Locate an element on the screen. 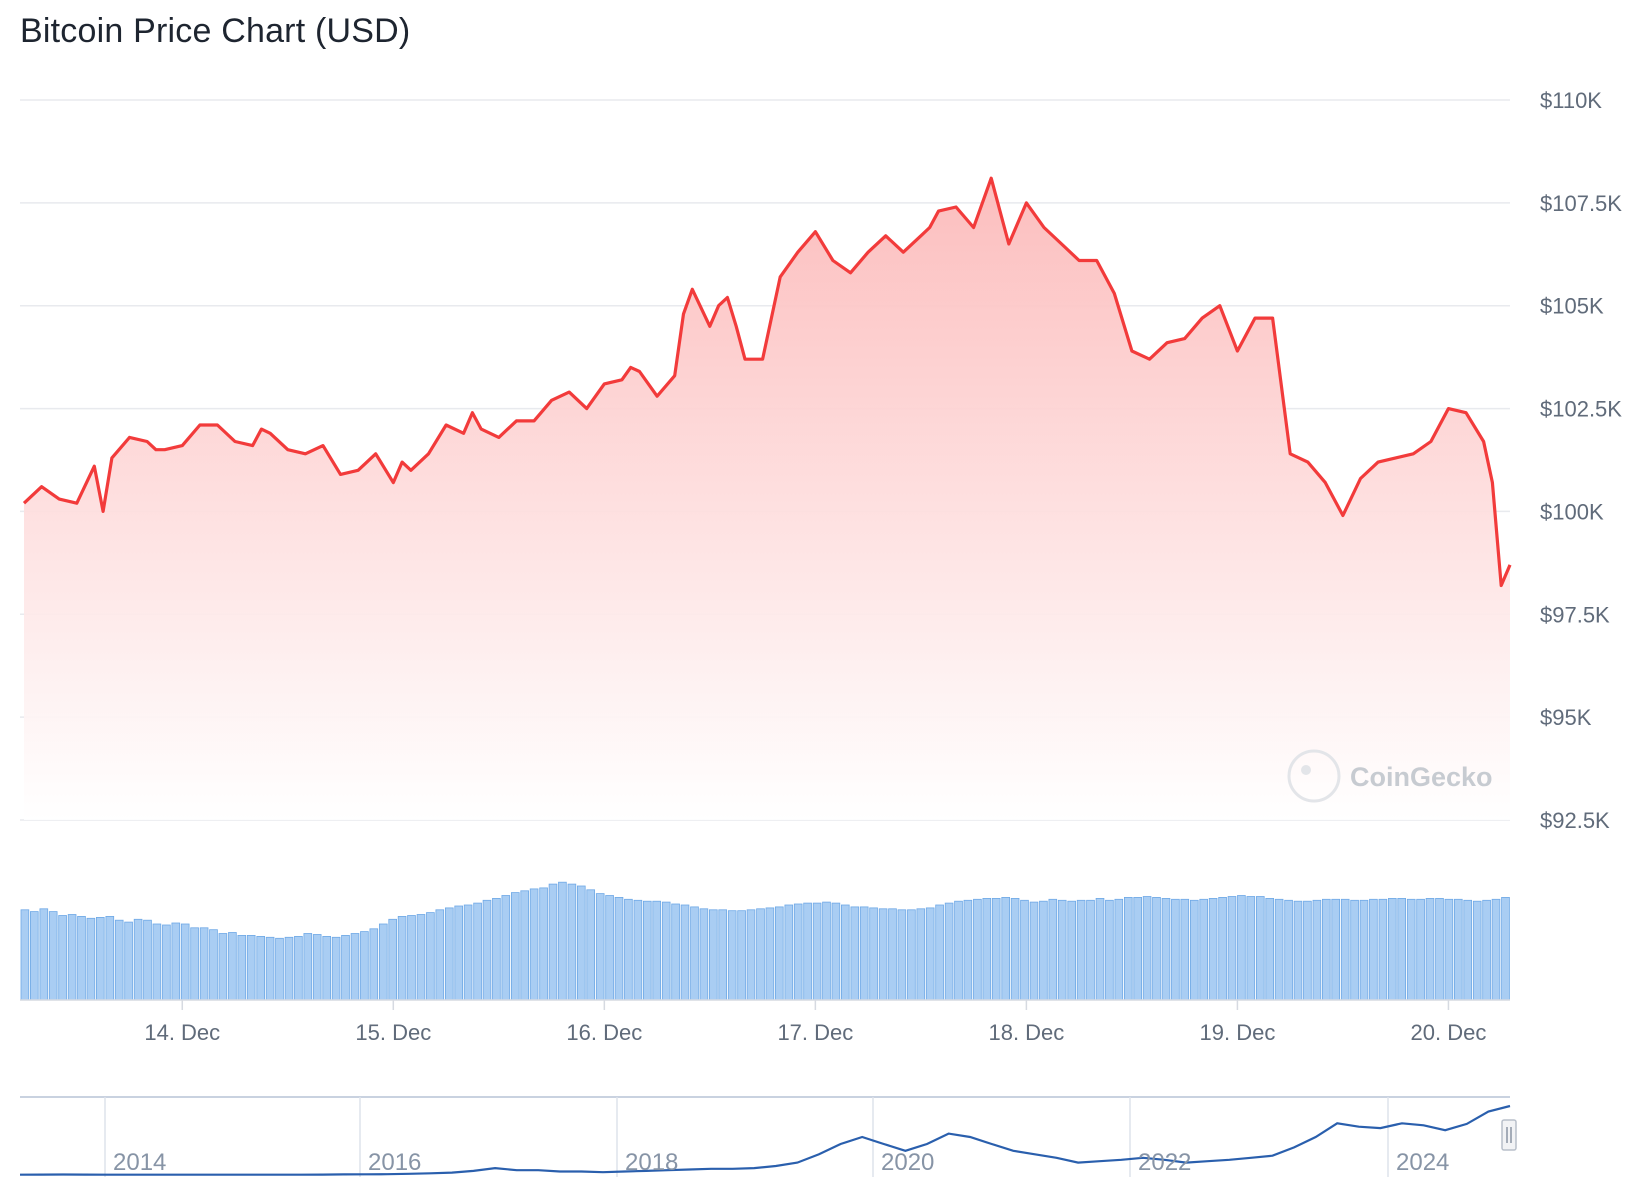  navigator-year-label: 2016 is located at coordinates (394, 1162).